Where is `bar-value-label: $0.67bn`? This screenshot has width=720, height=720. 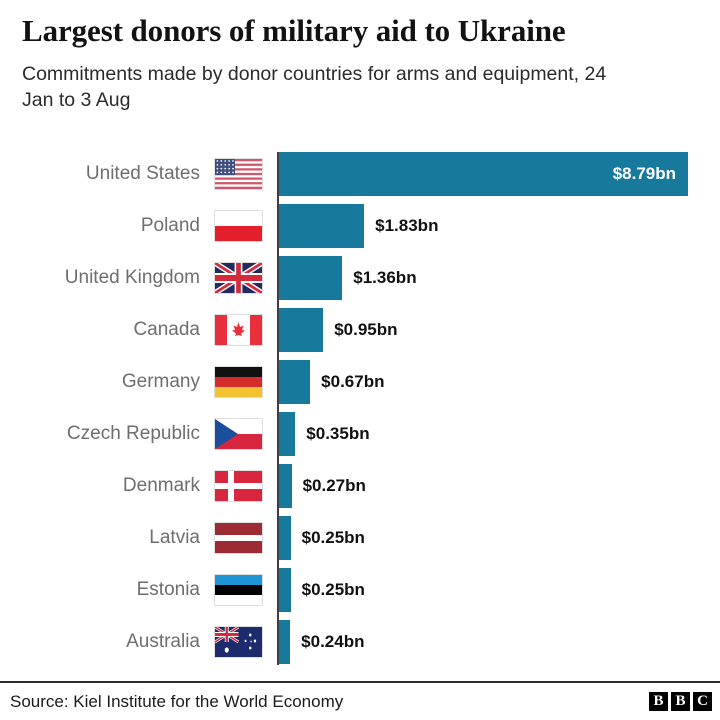
bar-value-label: $0.67bn is located at coordinates (353, 381).